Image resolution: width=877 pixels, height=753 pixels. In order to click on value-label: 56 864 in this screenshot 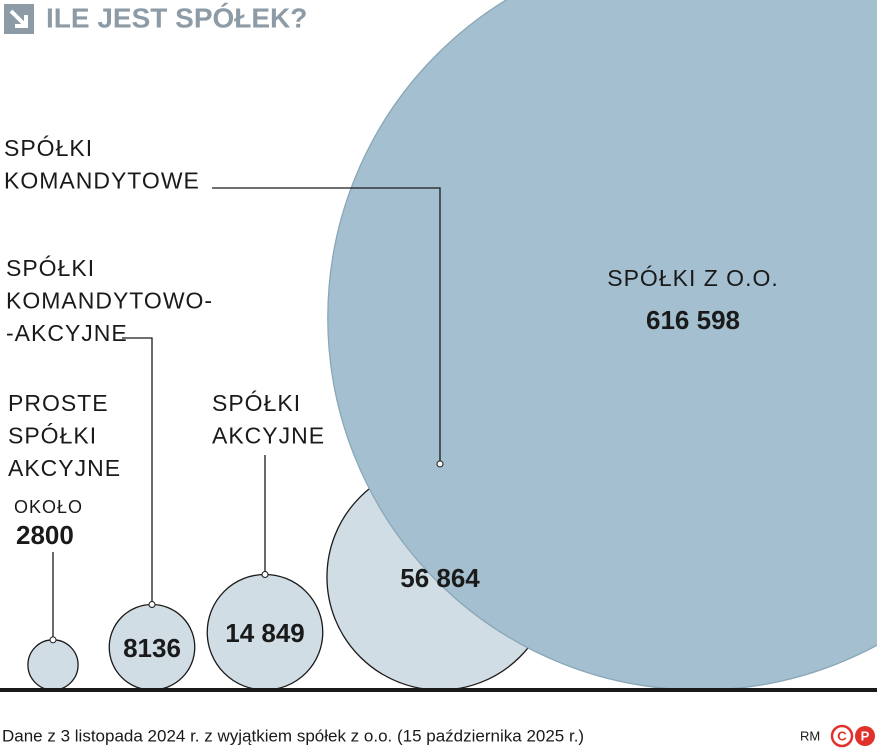, I will do `click(440, 578)`.